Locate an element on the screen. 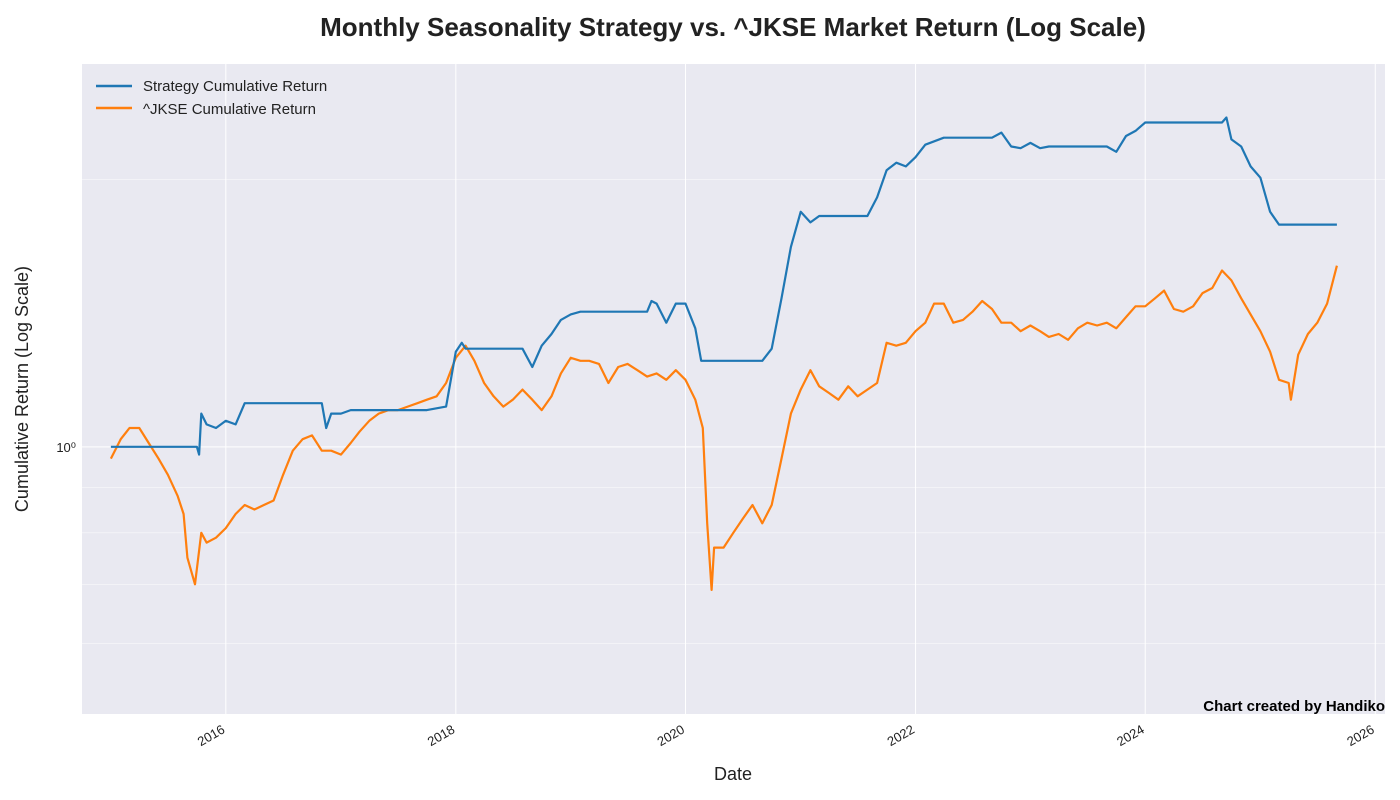  x-tick-label: 2022 is located at coordinates (900, 735).